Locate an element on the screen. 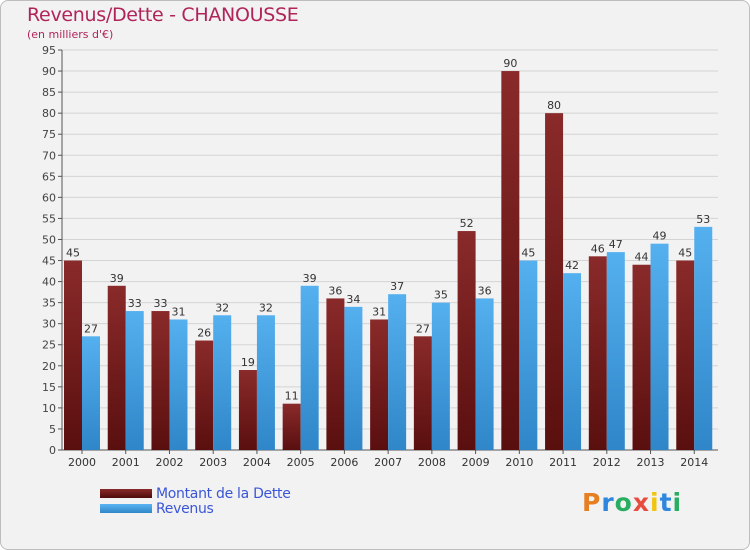 This screenshot has width=750, height=550. y-tick-label: 25 is located at coordinates (49, 345).